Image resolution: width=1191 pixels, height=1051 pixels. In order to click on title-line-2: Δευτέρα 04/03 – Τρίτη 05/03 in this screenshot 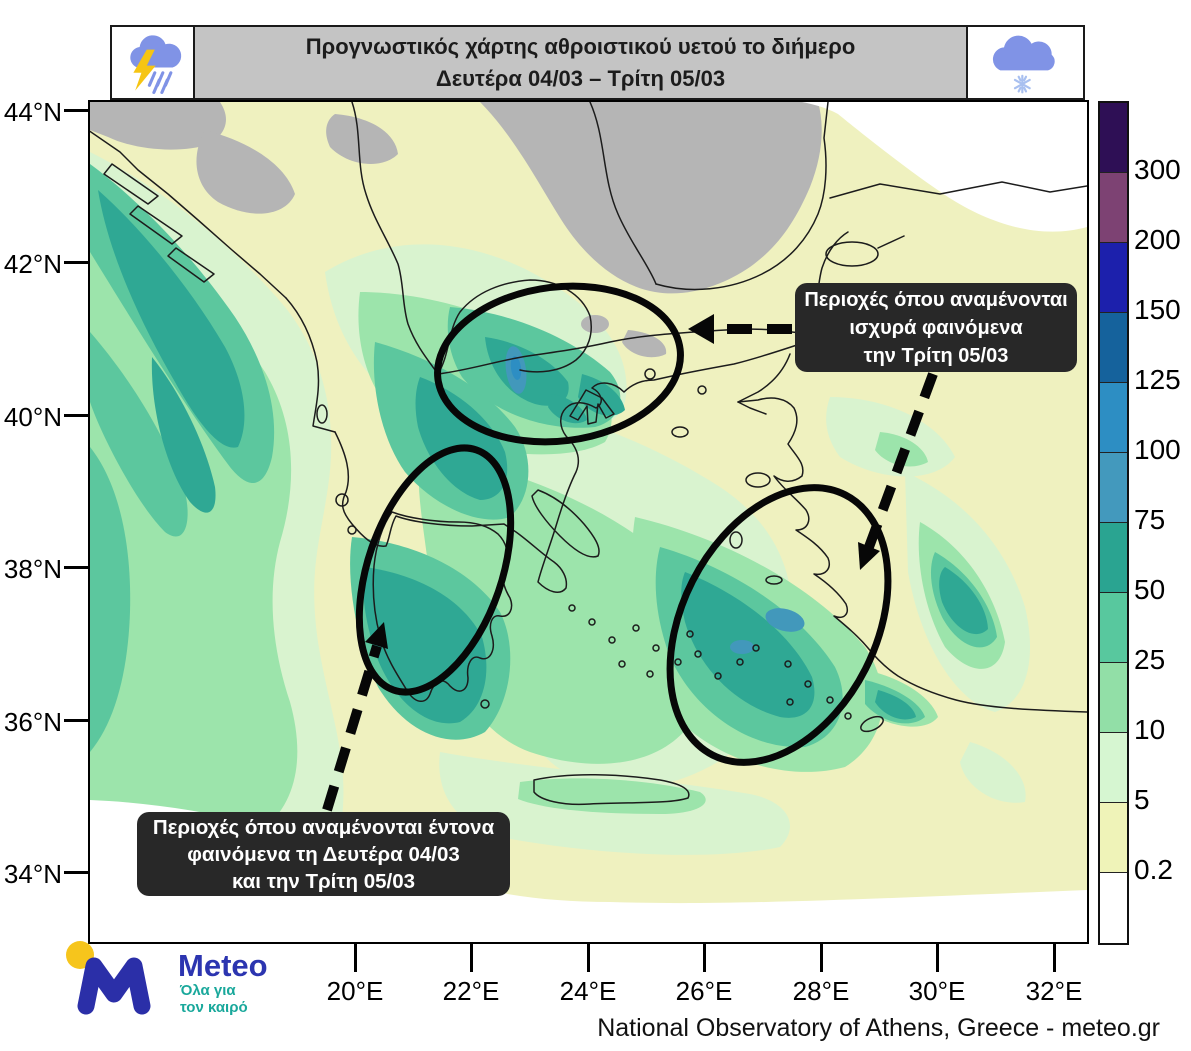, I will do `click(580, 78)`.